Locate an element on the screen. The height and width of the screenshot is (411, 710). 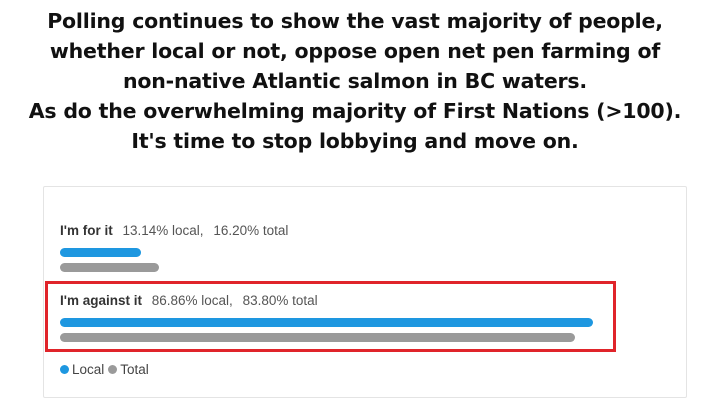
bar-for-total is located at coordinates (110, 267).